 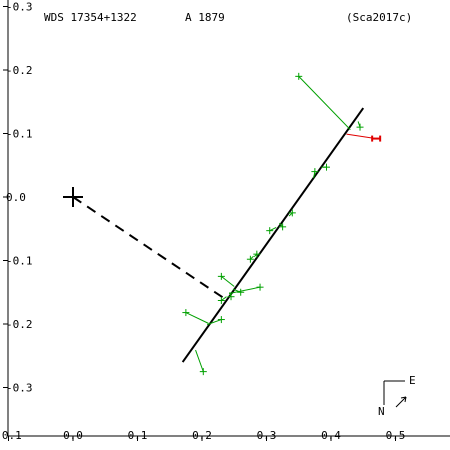 What do you see at coordinates (73, 435) in the screenshot?
I see `x-tick-label: 0.0` at bounding box center [73, 435].